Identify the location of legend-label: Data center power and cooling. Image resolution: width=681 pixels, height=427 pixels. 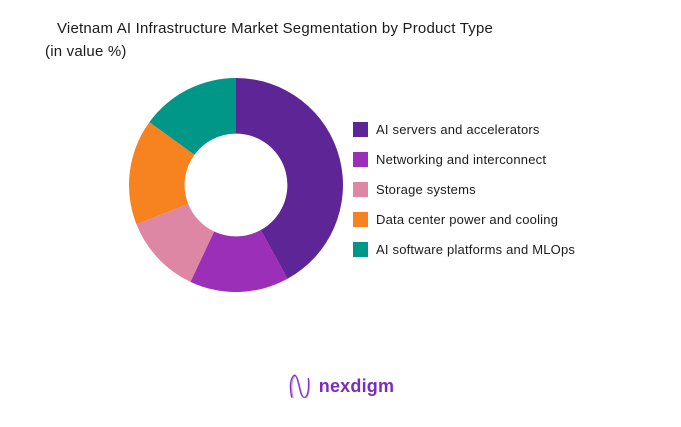
(467, 219).